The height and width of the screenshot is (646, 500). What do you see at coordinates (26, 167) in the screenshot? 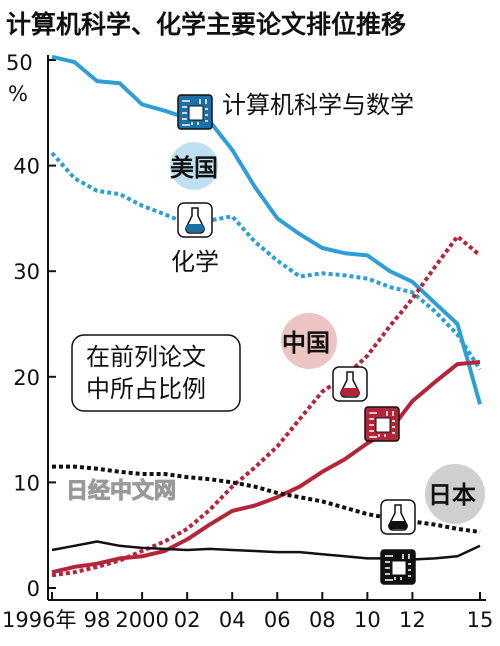
I see `y-tick-label: 40` at bounding box center [26, 167].